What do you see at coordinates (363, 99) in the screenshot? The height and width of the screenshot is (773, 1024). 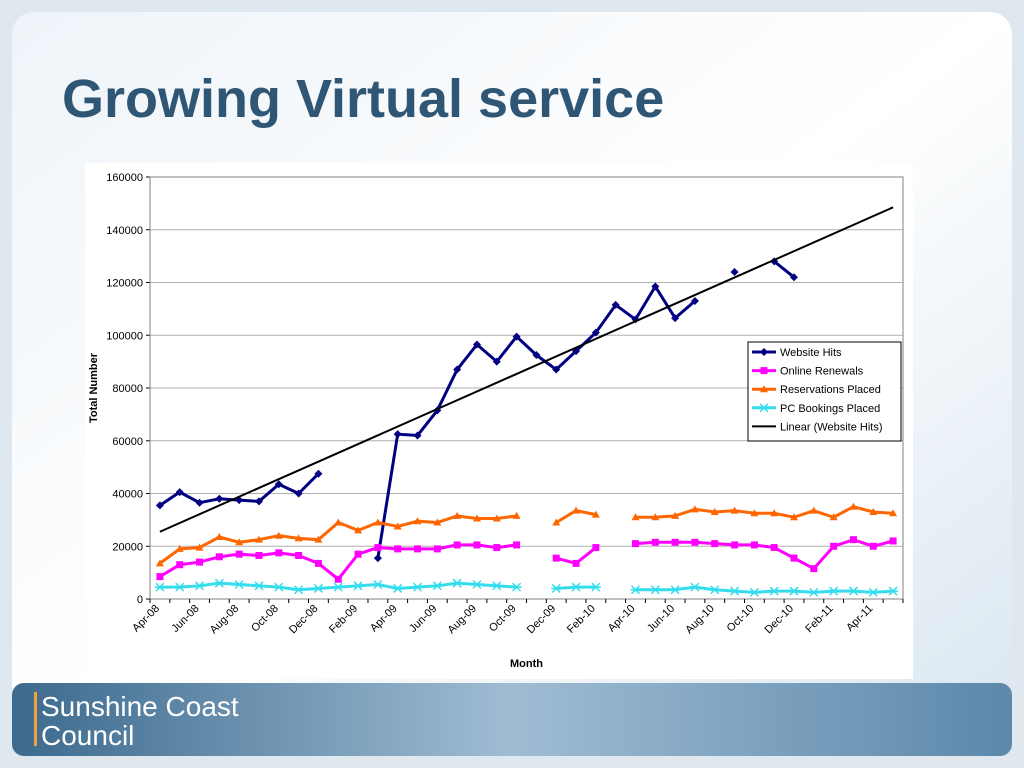 I see `slide-title: Growing Virtual service` at bounding box center [363, 99].